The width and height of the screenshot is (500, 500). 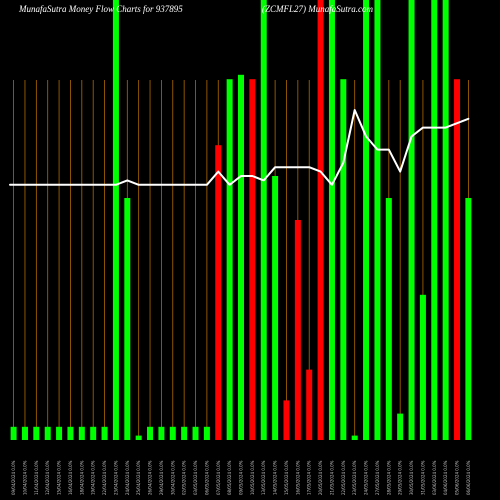 I want to click on x-tick-label: 09/04/2024 0.0%, so click(x=13, y=477).